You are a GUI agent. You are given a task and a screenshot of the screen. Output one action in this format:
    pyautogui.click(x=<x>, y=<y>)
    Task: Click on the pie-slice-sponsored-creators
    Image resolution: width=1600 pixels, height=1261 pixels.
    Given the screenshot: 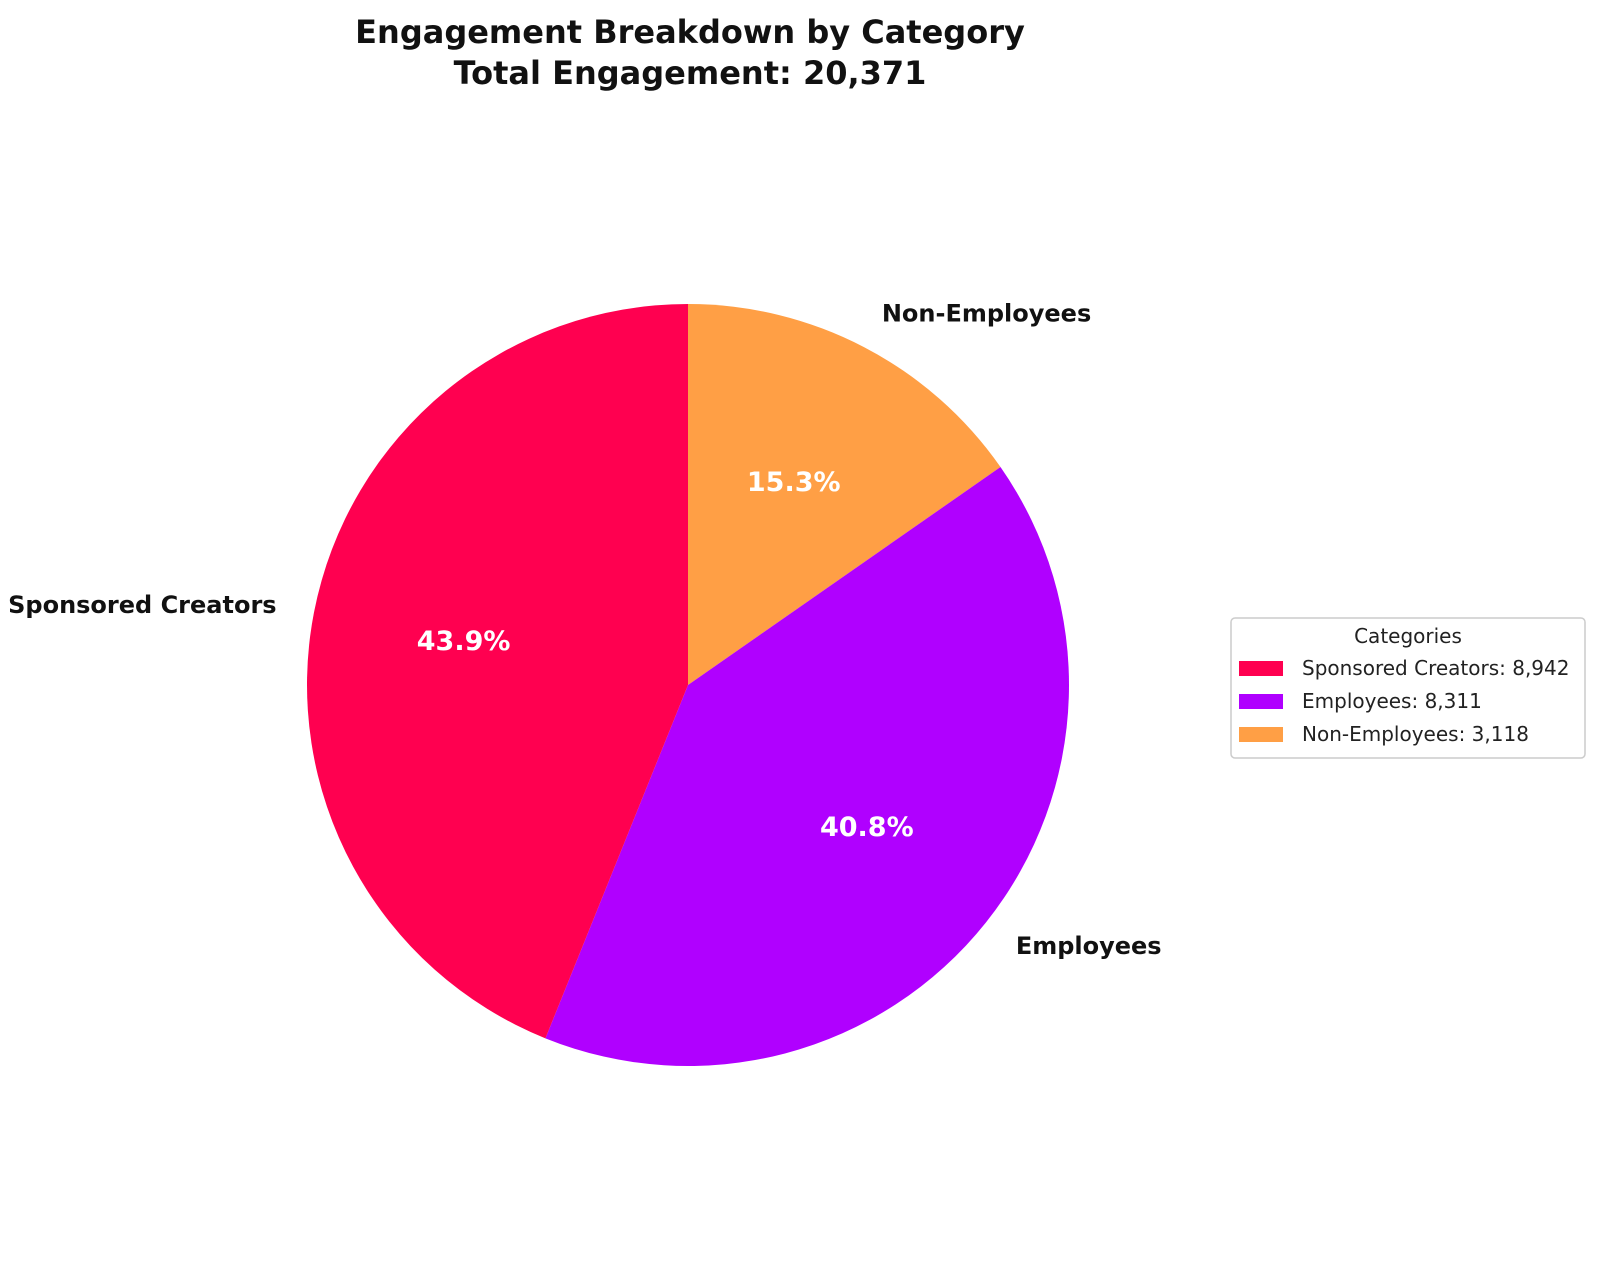 What is the action you would take?
    pyautogui.click(x=497, y=671)
    